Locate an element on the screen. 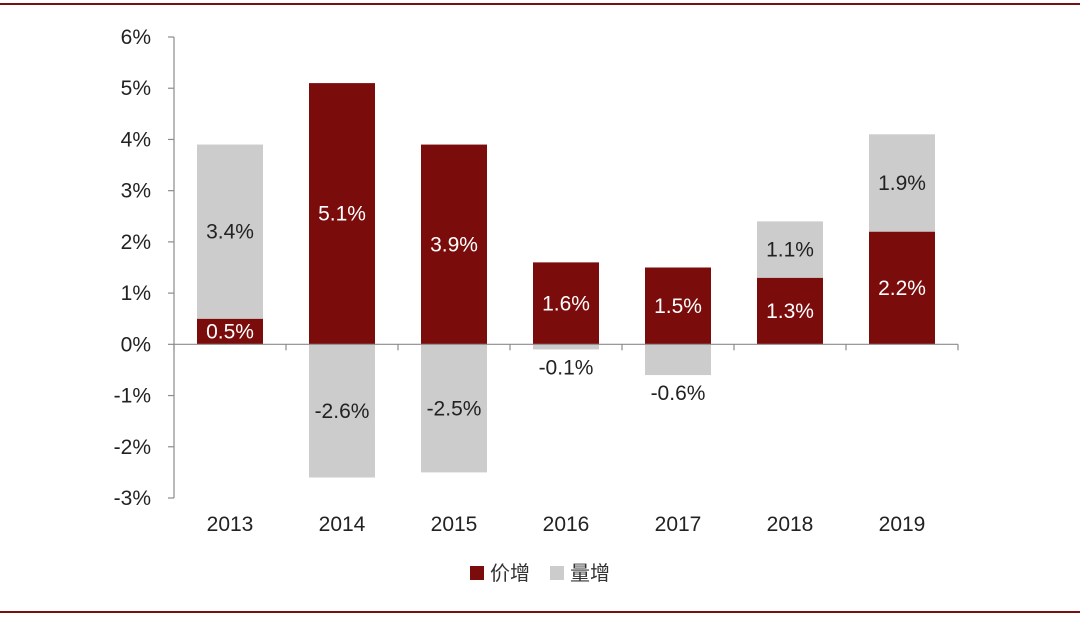  data-label-price-2015: 3.9% is located at coordinates (454, 244).